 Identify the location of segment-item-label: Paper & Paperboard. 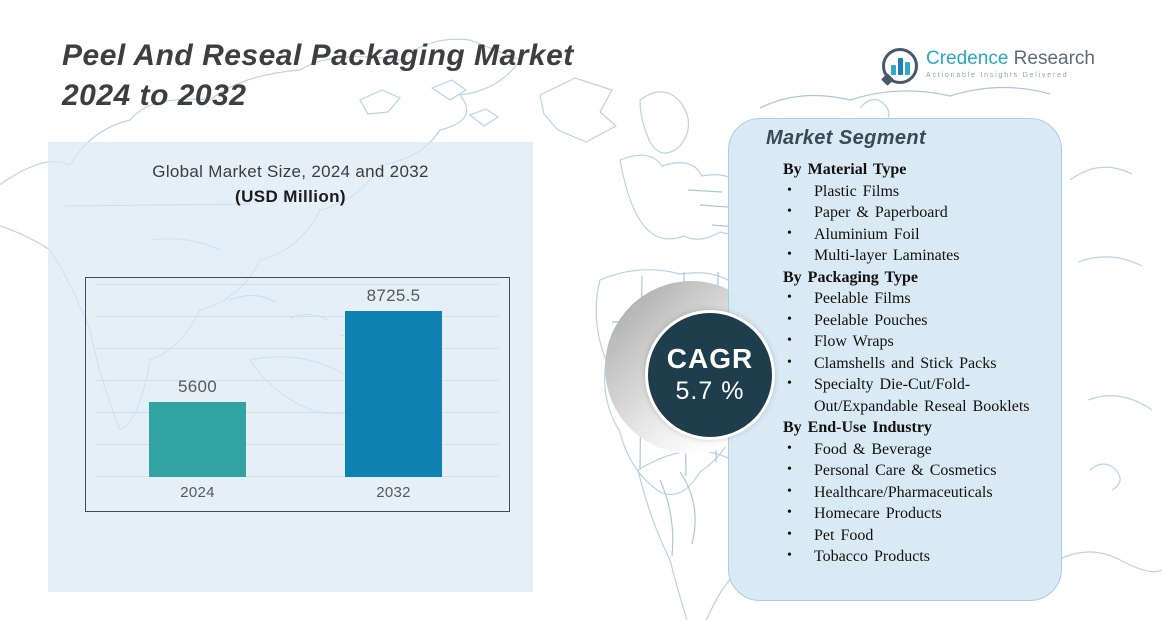
(881, 212).